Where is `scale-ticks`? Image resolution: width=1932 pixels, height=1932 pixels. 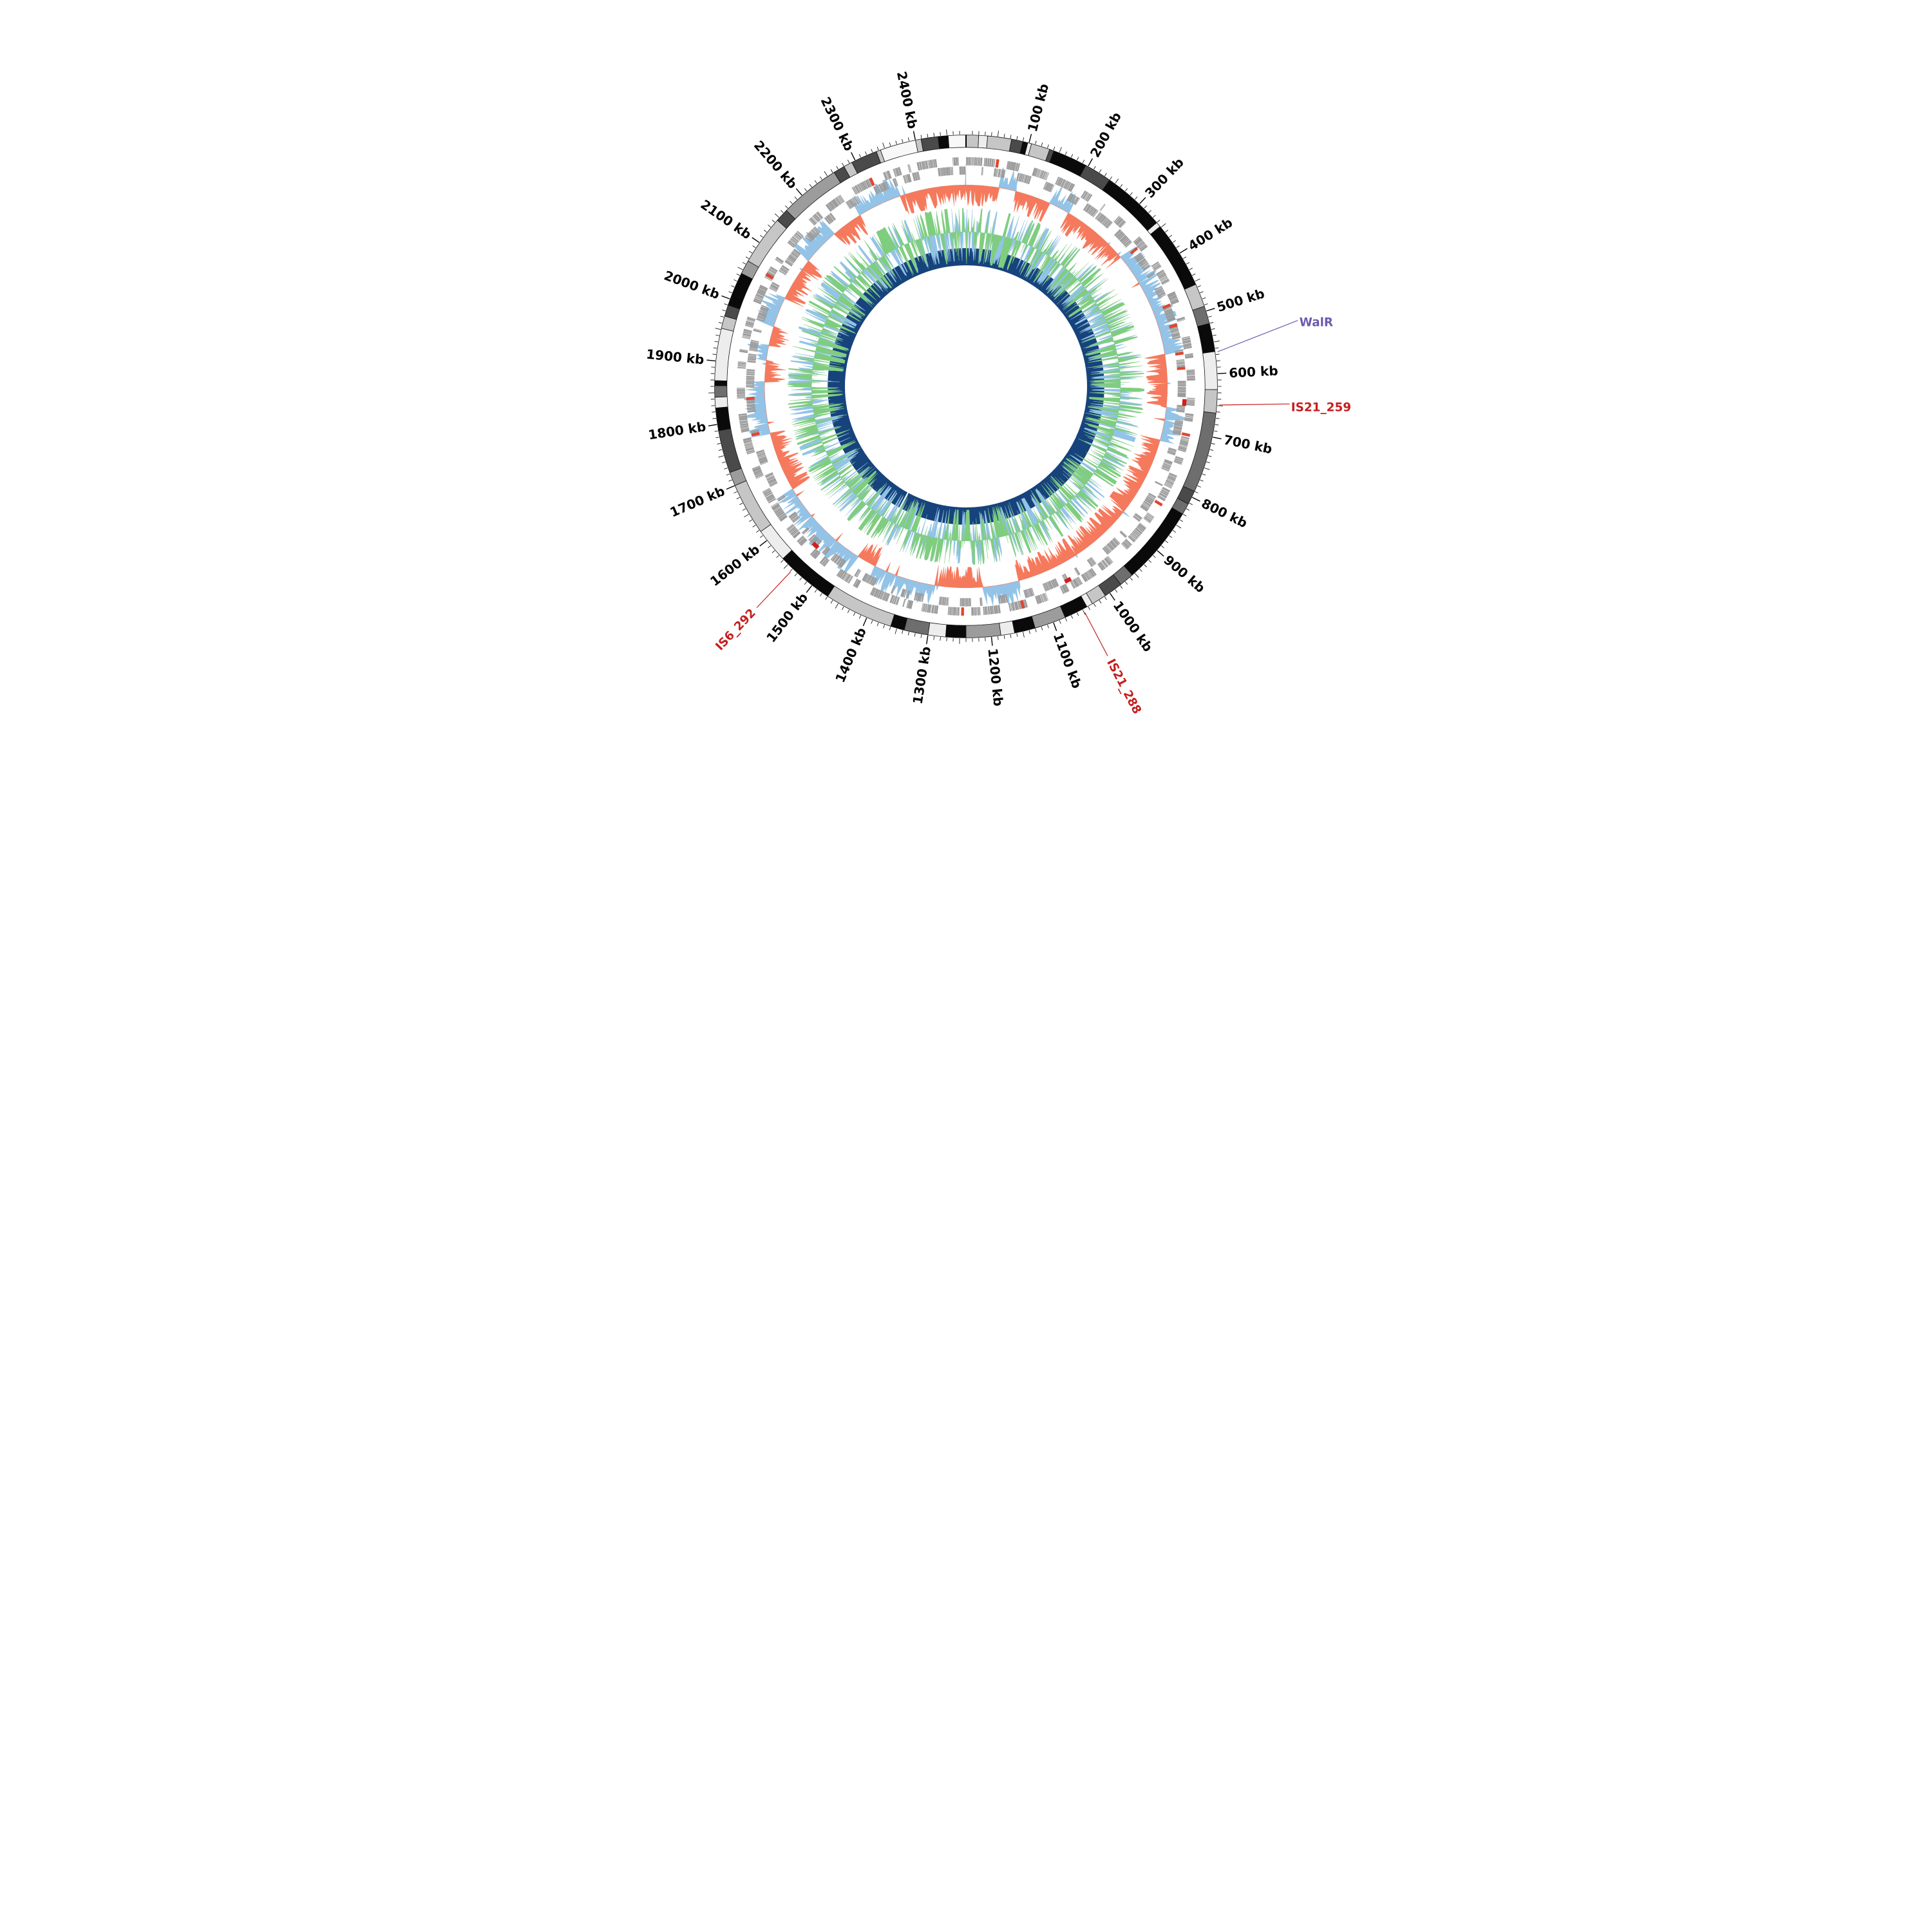
scale-ticks is located at coordinates (967, 387).